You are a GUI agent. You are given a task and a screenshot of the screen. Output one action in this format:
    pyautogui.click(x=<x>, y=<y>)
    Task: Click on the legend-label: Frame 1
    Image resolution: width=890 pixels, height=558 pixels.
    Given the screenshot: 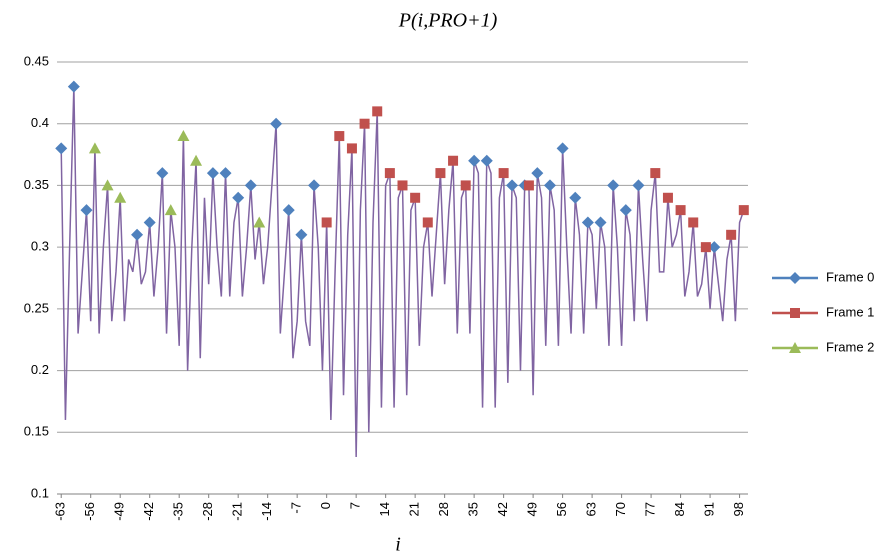 What is the action you would take?
    pyautogui.click(x=850, y=311)
    